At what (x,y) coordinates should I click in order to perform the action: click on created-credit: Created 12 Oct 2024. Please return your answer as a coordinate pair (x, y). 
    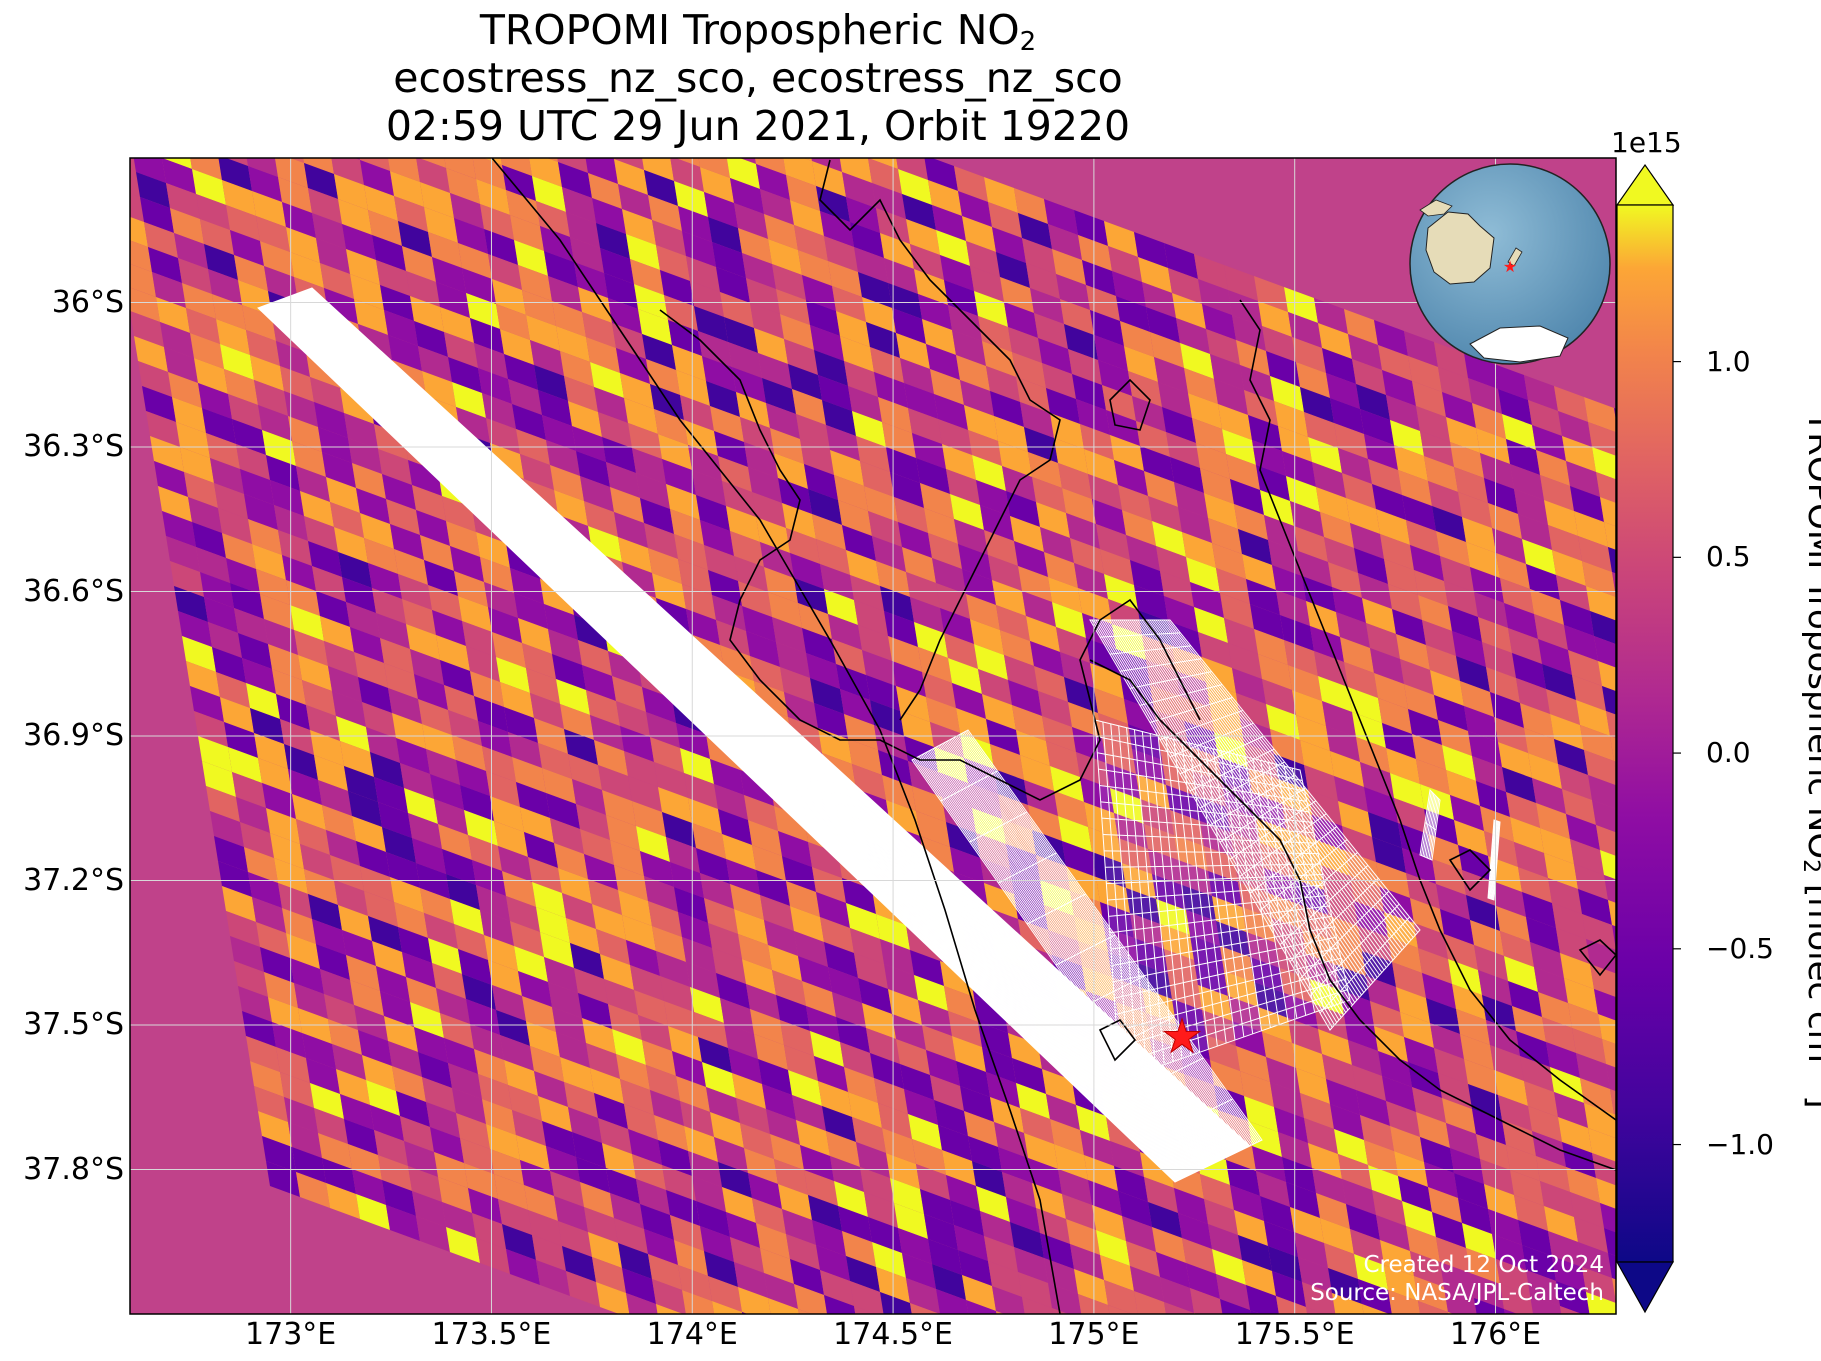
    Looking at the image, I should click on (1483, 1265).